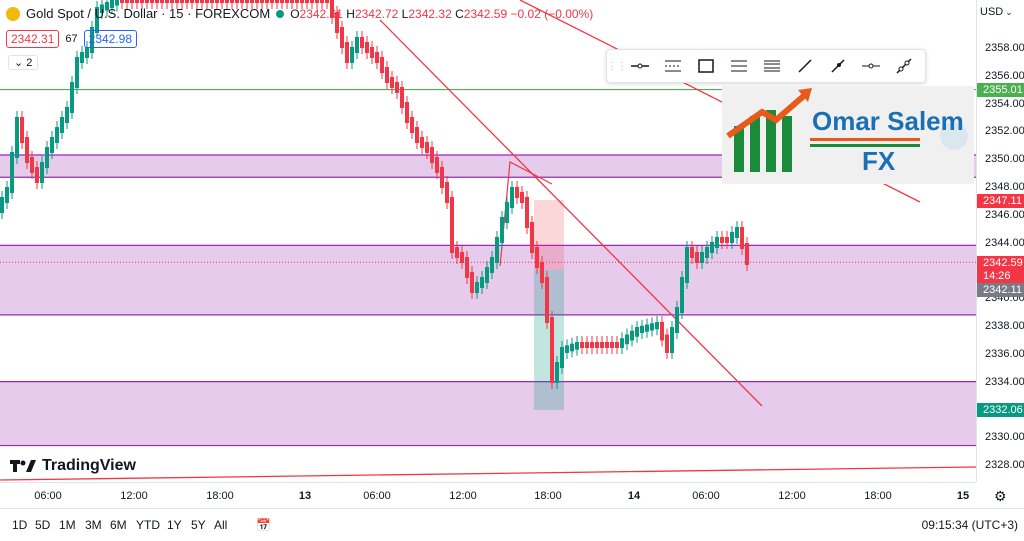 This screenshot has height=541, width=1024. Describe the element at coordinates (639, 66) in the screenshot. I see `horizontal-line-icon` at that location.